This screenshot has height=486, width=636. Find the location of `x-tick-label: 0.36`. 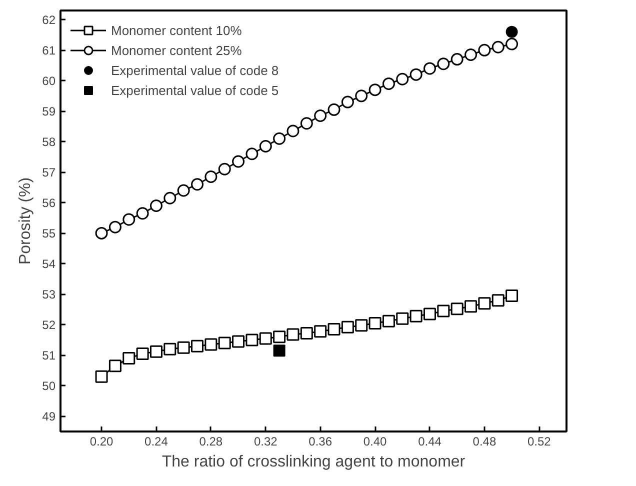

x-tick-label: 0.36 is located at coordinates (320, 441).